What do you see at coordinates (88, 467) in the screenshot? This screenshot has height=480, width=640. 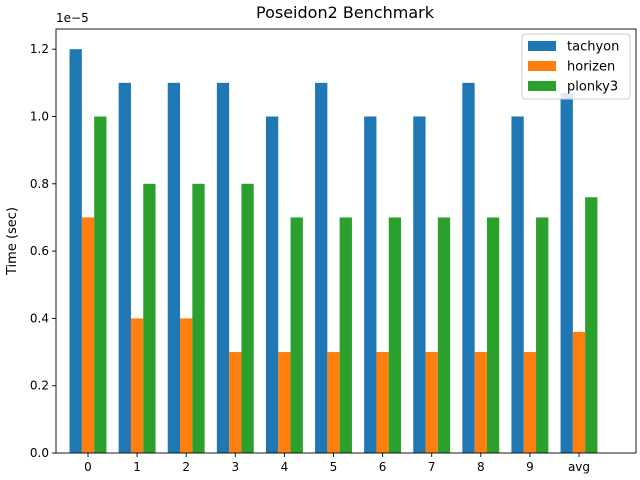 I see `x-tick-label: 0` at bounding box center [88, 467].